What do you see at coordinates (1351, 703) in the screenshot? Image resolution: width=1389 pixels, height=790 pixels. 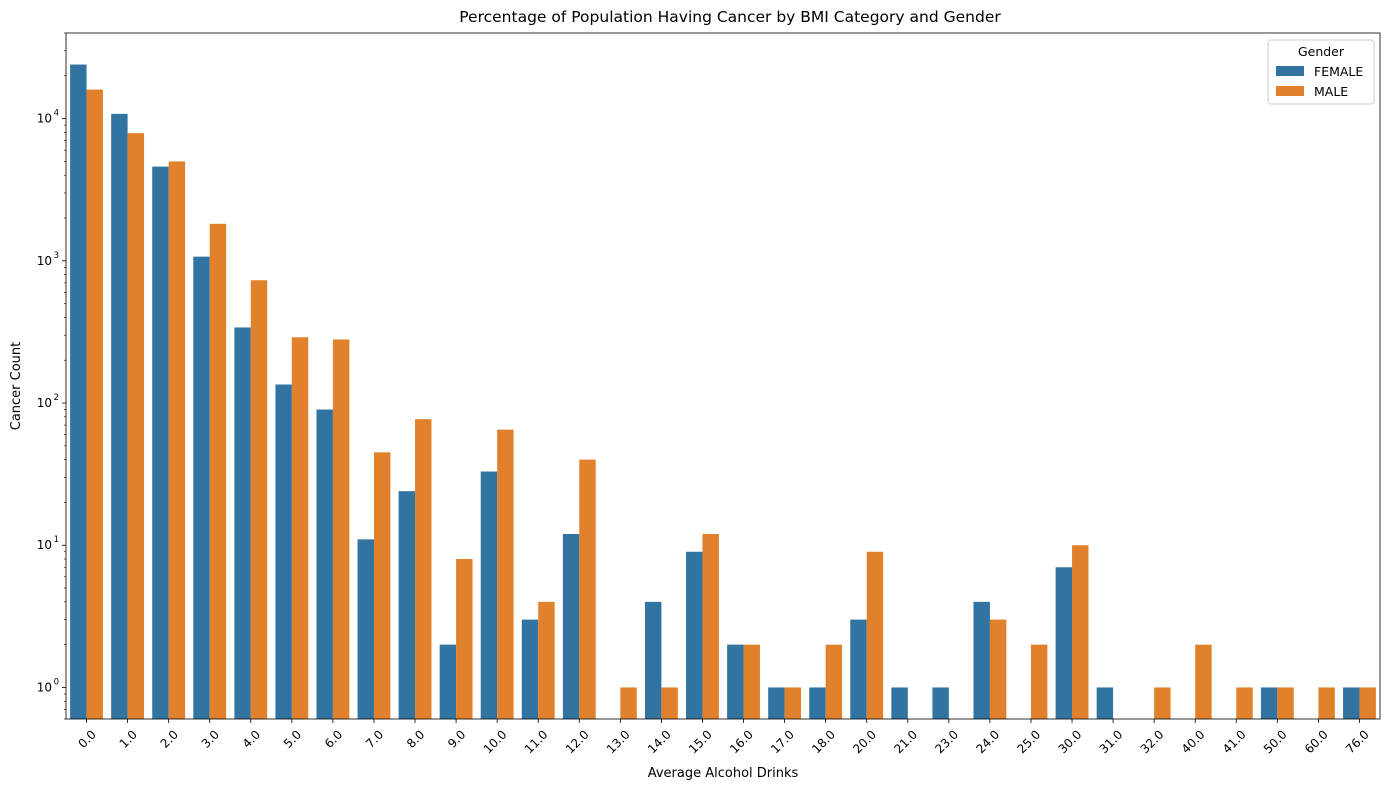 I see `bar-female-76.0` at bounding box center [1351, 703].